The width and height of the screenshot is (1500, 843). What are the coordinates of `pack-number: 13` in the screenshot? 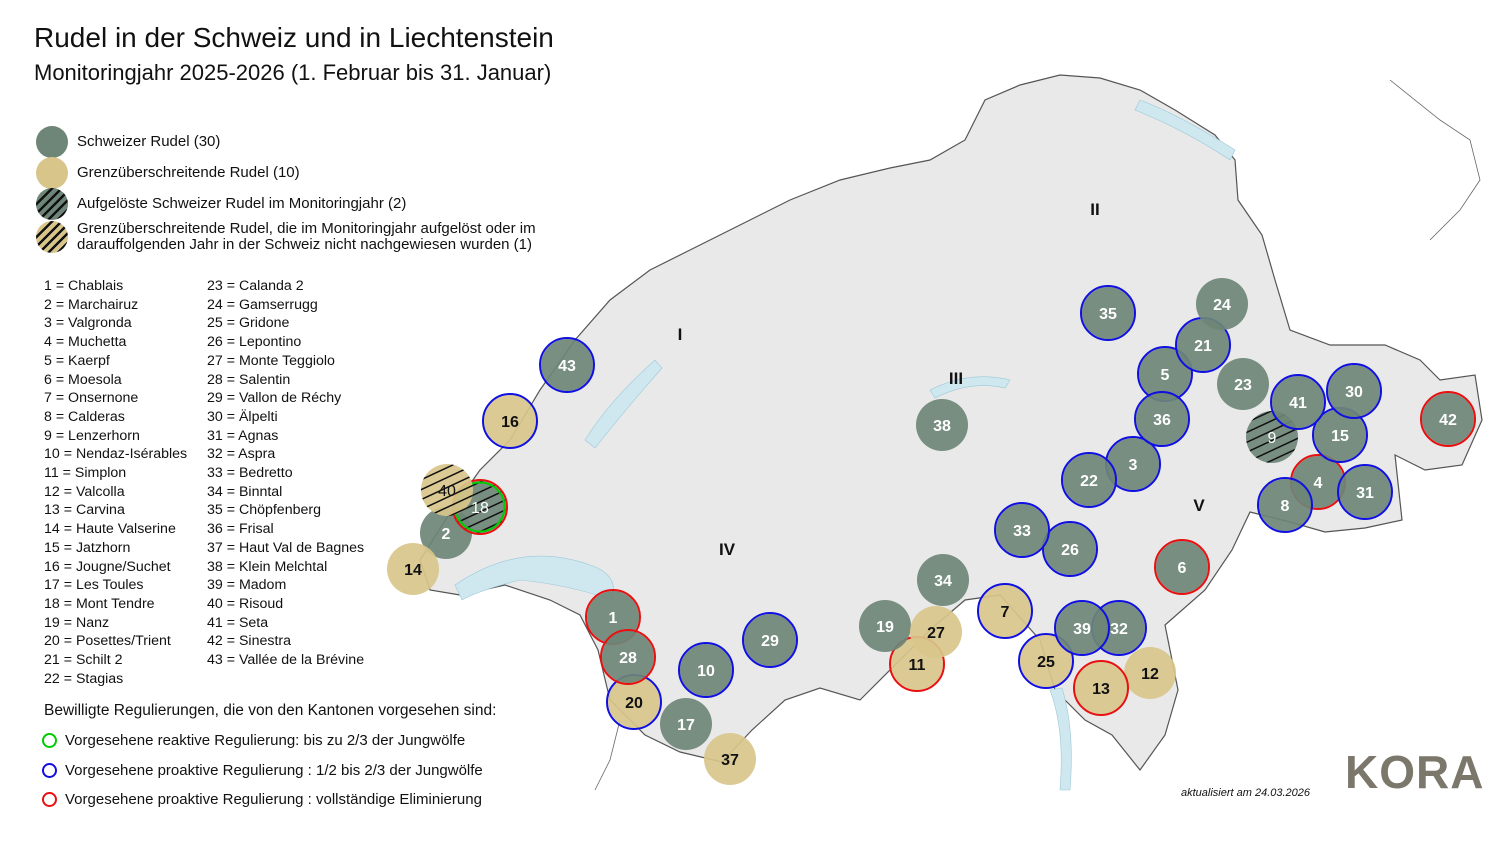 It's located at (1101, 689).